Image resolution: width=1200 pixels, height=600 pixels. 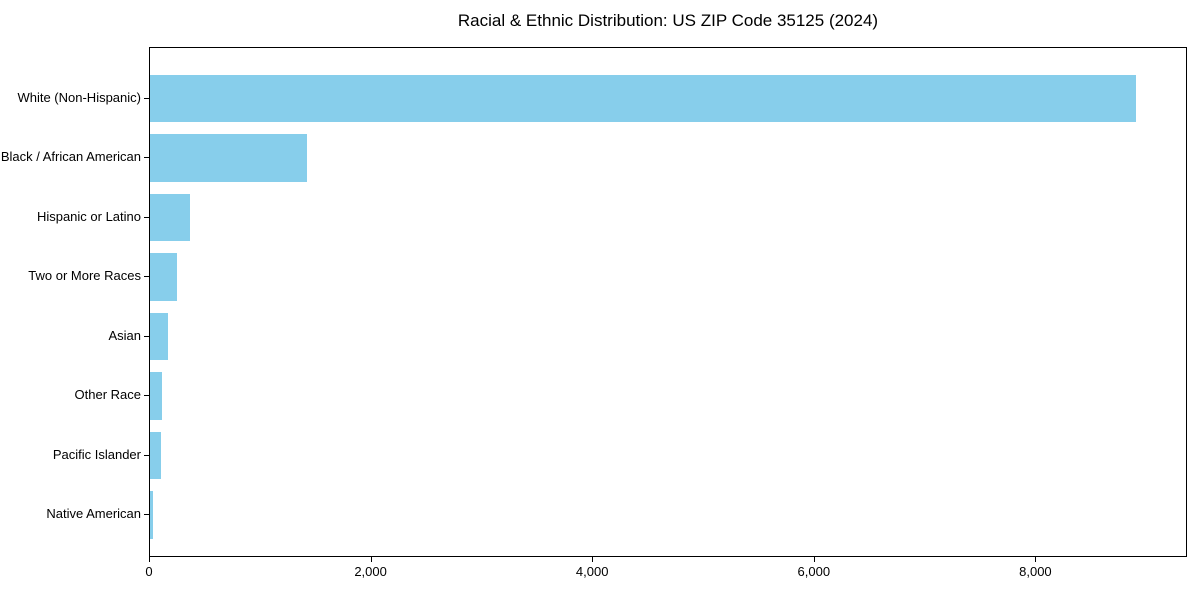 I want to click on bar-pacific-islander, so click(x=156, y=455).